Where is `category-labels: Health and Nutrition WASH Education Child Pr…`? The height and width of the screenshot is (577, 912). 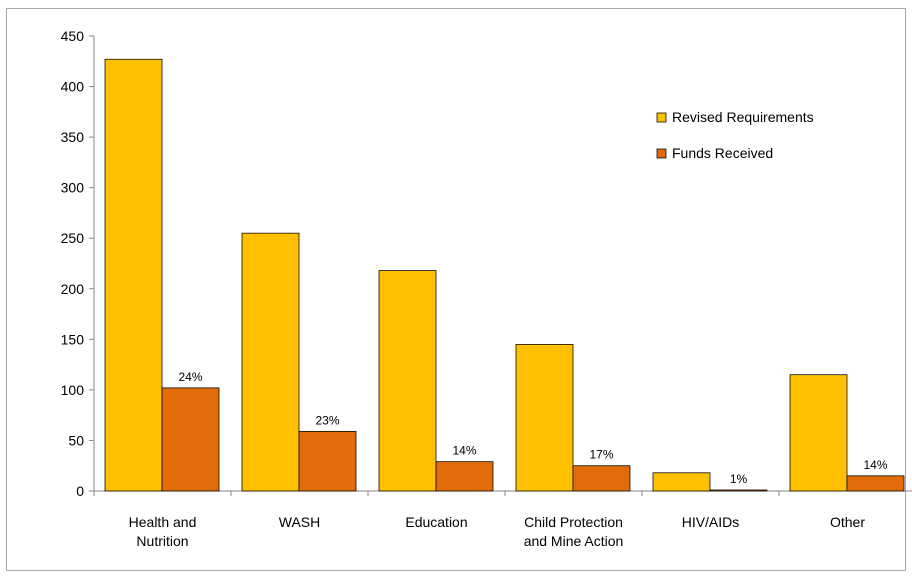 category-labels: Health and Nutrition WASH Education Child Pr… is located at coordinates (497, 531).